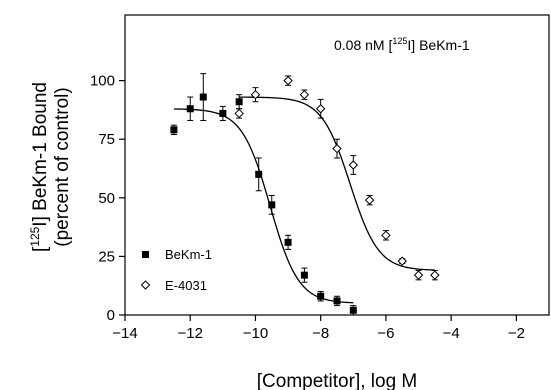 This screenshot has height=390, width=551. Describe the element at coordinates (106, 198) in the screenshot. I see `y-tick-label: 50` at that location.